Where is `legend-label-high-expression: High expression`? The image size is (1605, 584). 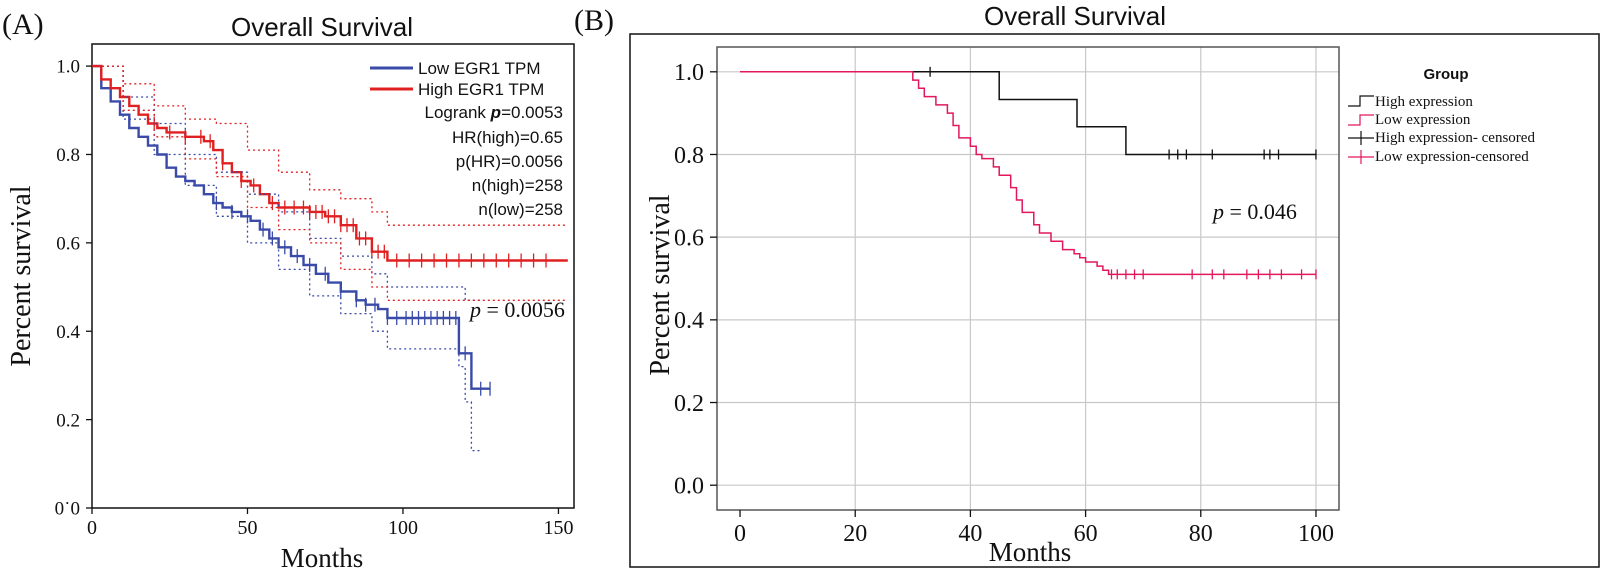 legend-label-high-expression: High expression is located at coordinates (1424, 102).